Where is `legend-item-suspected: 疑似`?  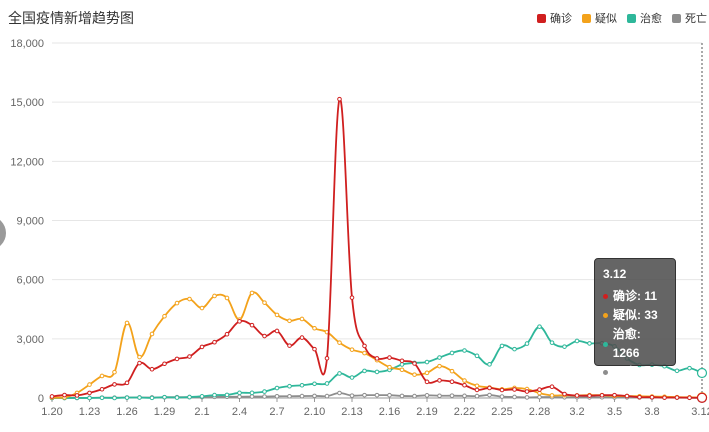
legend-item-suspected: 疑似 is located at coordinates (599, 18).